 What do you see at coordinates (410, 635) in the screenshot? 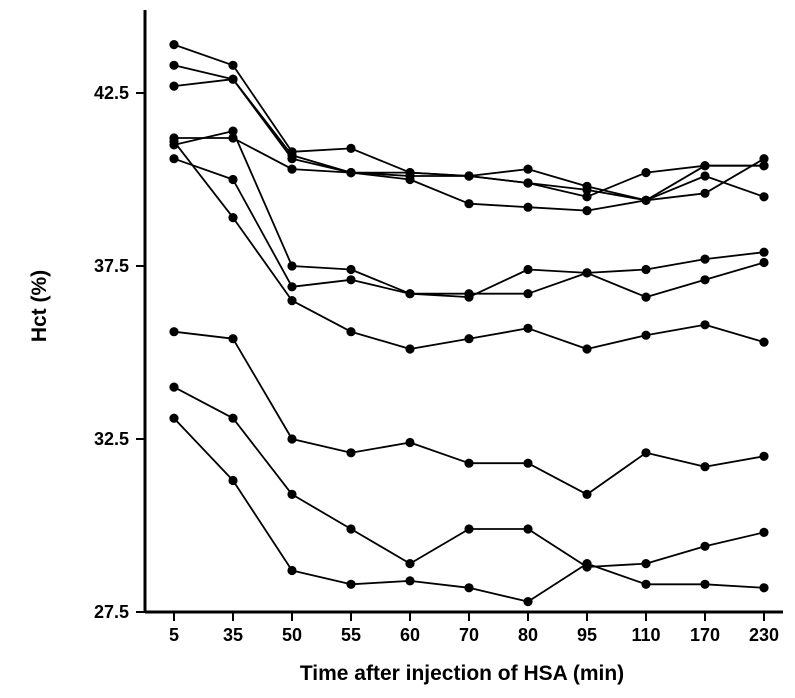
I see `x-tick-label: 60` at bounding box center [410, 635].